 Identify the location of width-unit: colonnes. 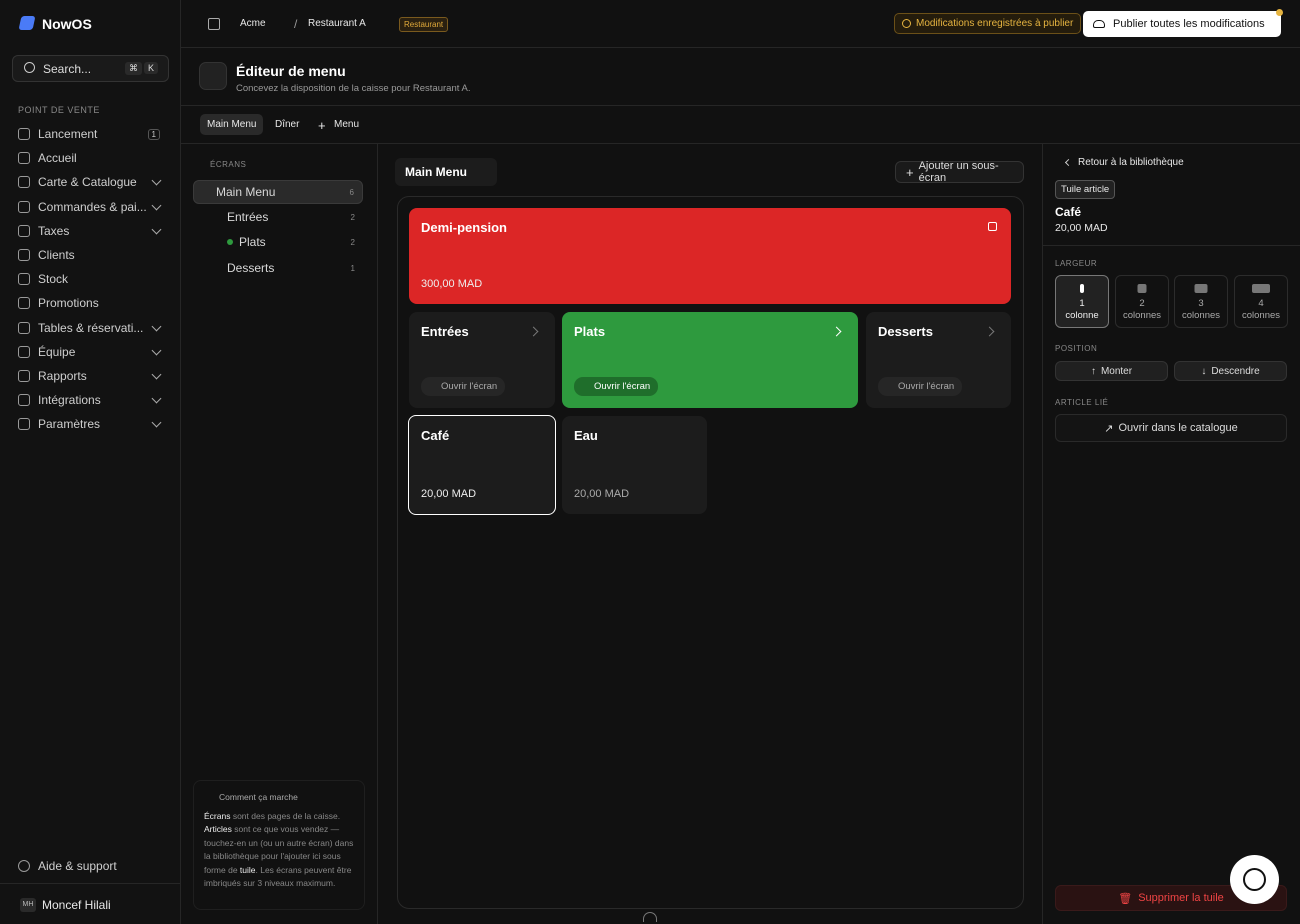
(1261, 315).